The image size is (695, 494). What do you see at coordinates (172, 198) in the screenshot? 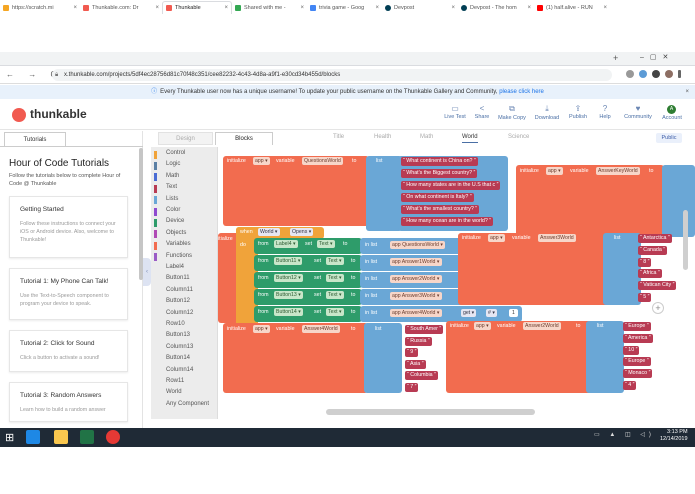
I see `palette-item: Lists` at bounding box center [172, 198].